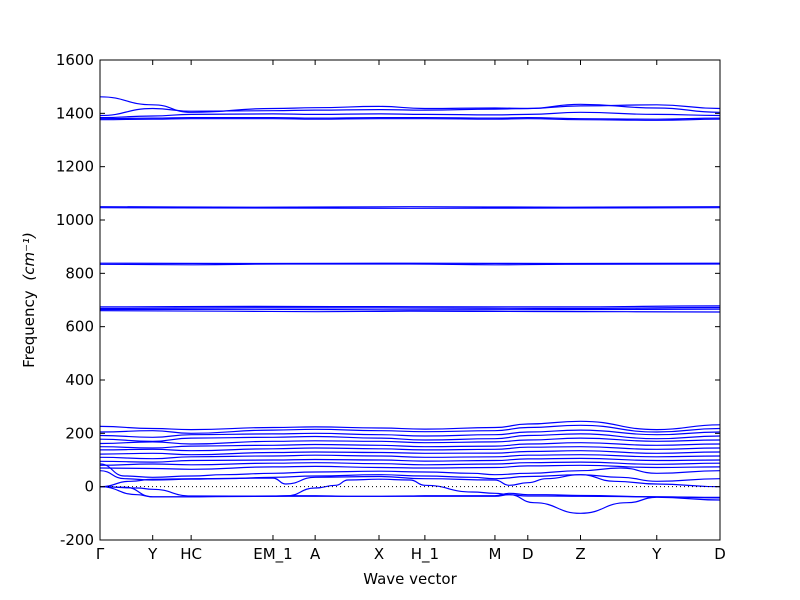 The width and height of the screenshot is (800, 600). Describe the element at coordinates (75, 60) in the screenshot. I see `y-tick-label: 1600` at that location.